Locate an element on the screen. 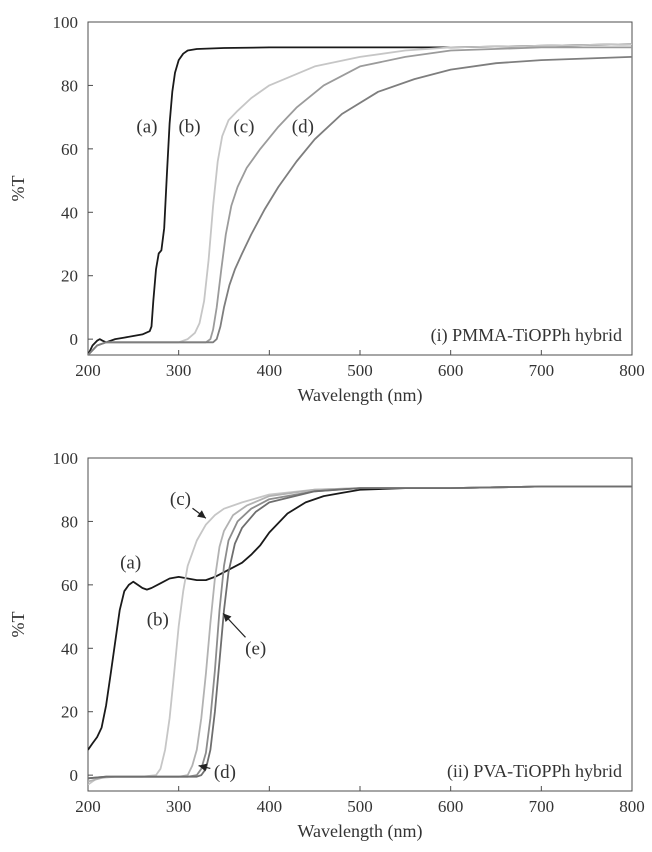 The image size is (652, 852). panel-label: (ii) PVA-TiOPPh hybrid is located at coordinates (534, 771).